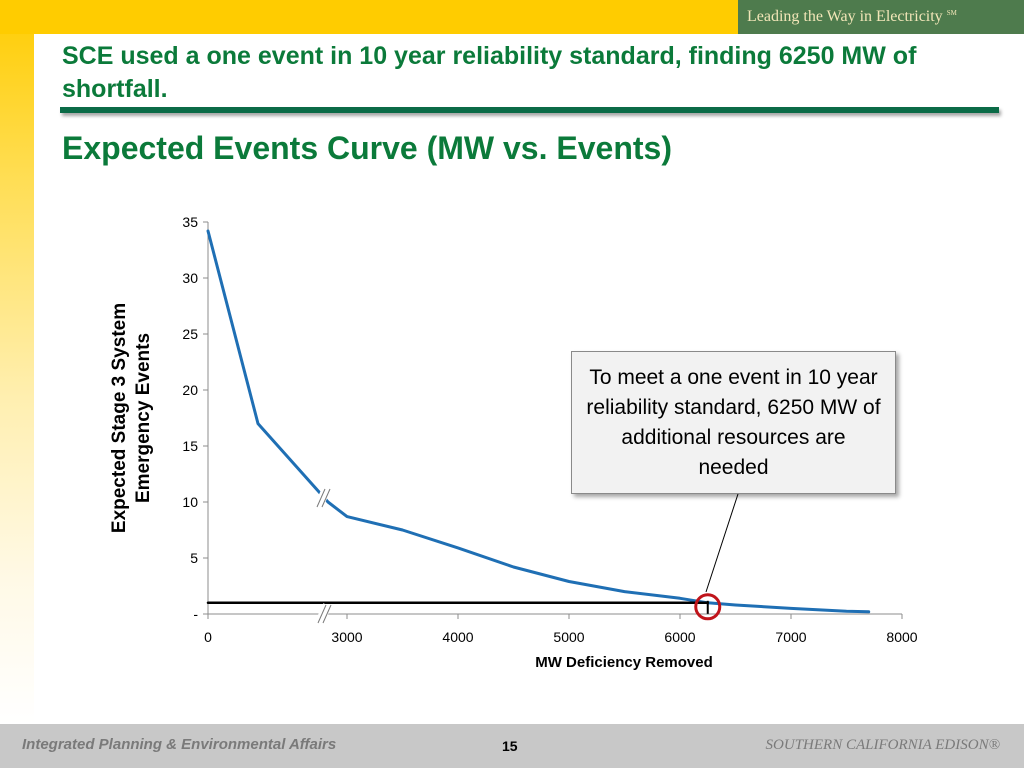 Image resolution: width=1024 pixels, height=768 pixels. What do you see at coordinates (951, 13) in the screenshot?
I see `service-mark: SM` at bounding box center [951, 13].